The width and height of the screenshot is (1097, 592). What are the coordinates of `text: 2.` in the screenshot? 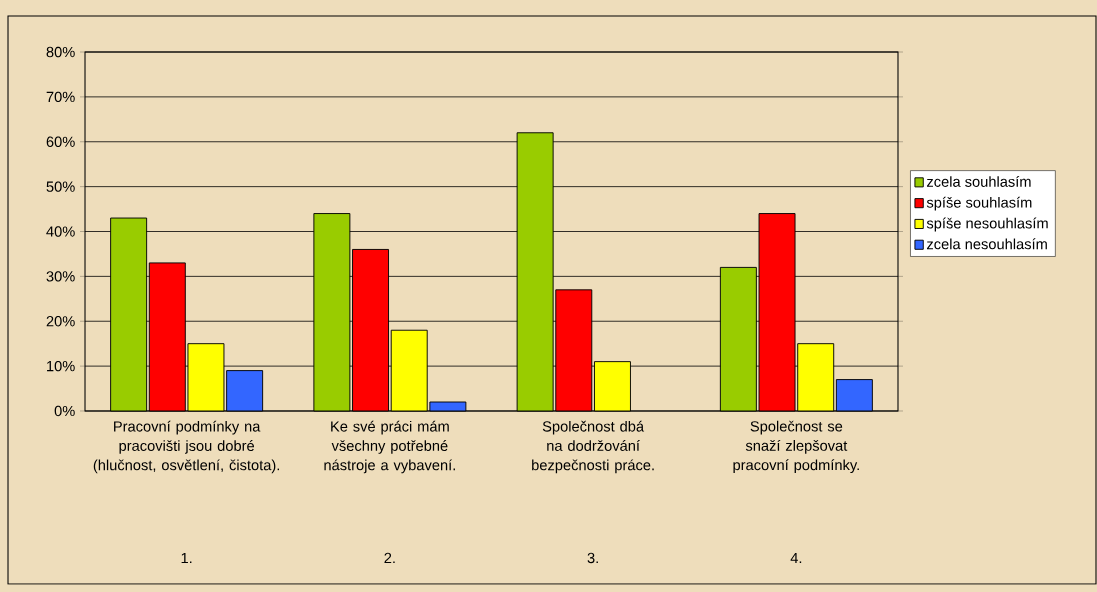 It's located at (389, 557).